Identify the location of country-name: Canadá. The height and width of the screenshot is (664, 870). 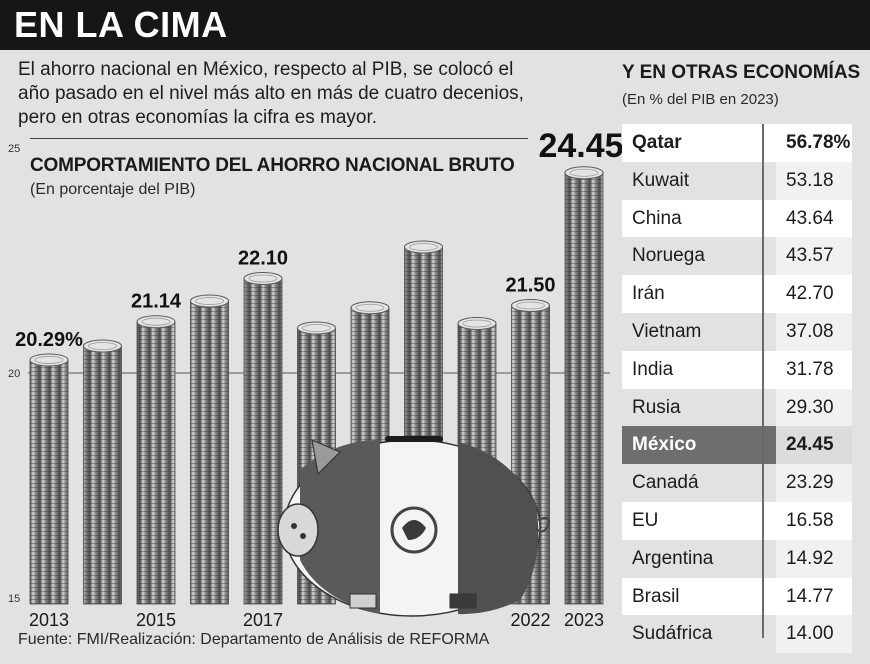
(665, 483).